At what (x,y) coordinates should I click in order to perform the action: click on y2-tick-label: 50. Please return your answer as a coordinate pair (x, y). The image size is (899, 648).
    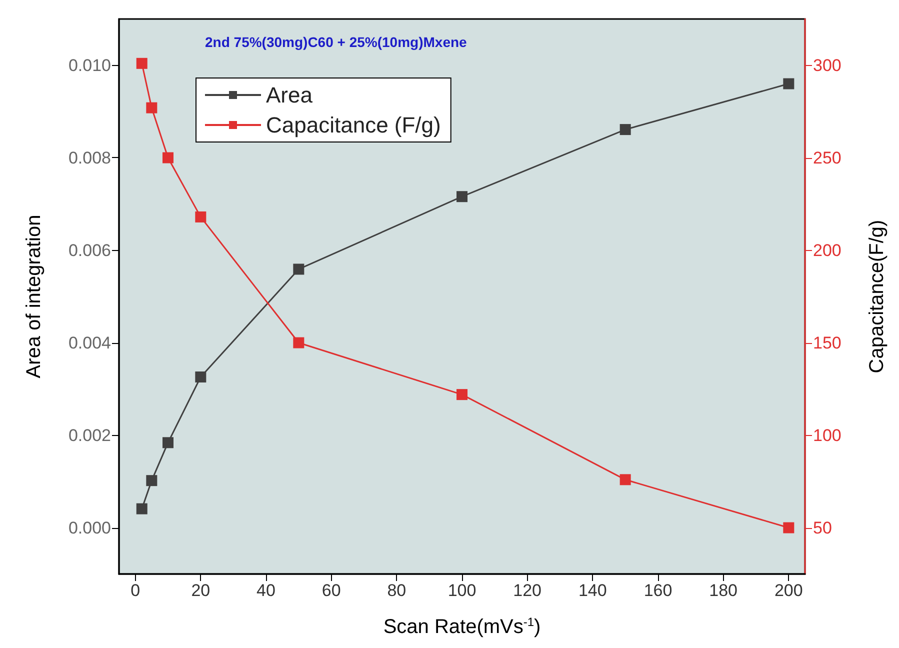
    Looking at the image, I should click on (822, 528).